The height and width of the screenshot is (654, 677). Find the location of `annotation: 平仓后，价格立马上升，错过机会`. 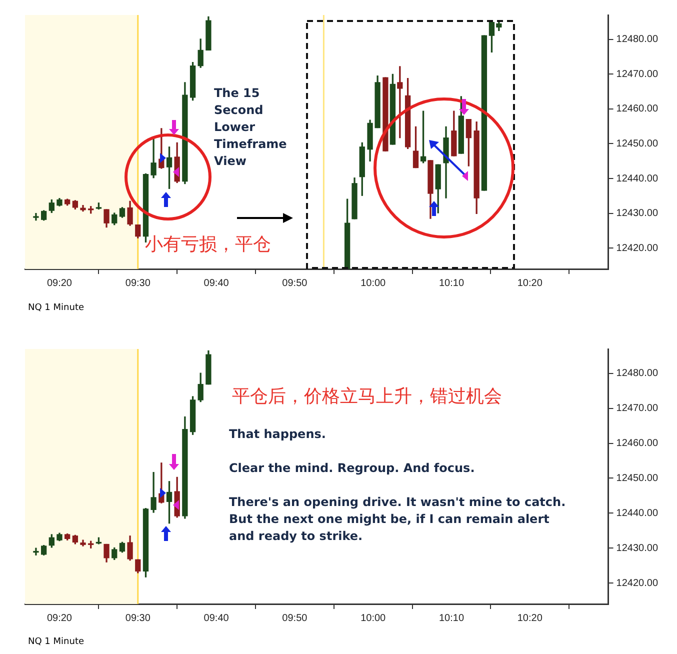

annotation: 平仓后，价格立马上升，错过机会 is located at coordinates (367, 397).